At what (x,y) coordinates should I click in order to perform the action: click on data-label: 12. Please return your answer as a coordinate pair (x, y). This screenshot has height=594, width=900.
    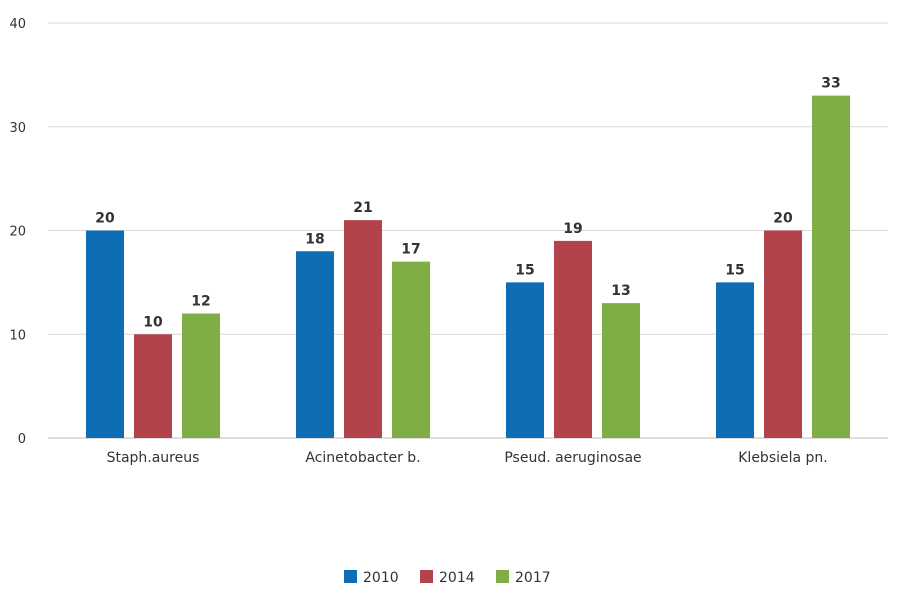
    Looking at the image, I should click on (200, 302).